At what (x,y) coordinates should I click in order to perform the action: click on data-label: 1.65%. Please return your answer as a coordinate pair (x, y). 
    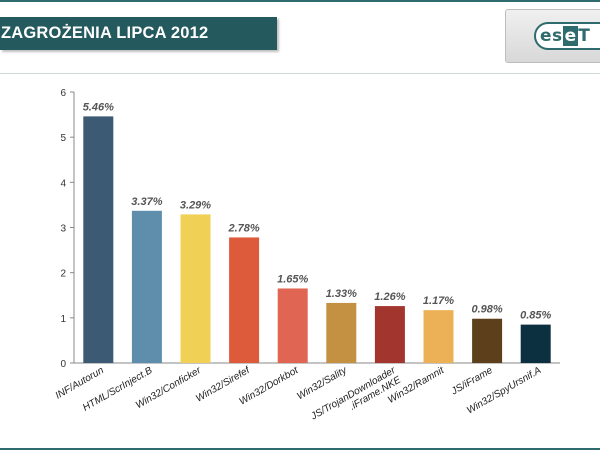
    Looking at the image, I should click on (292, 279).